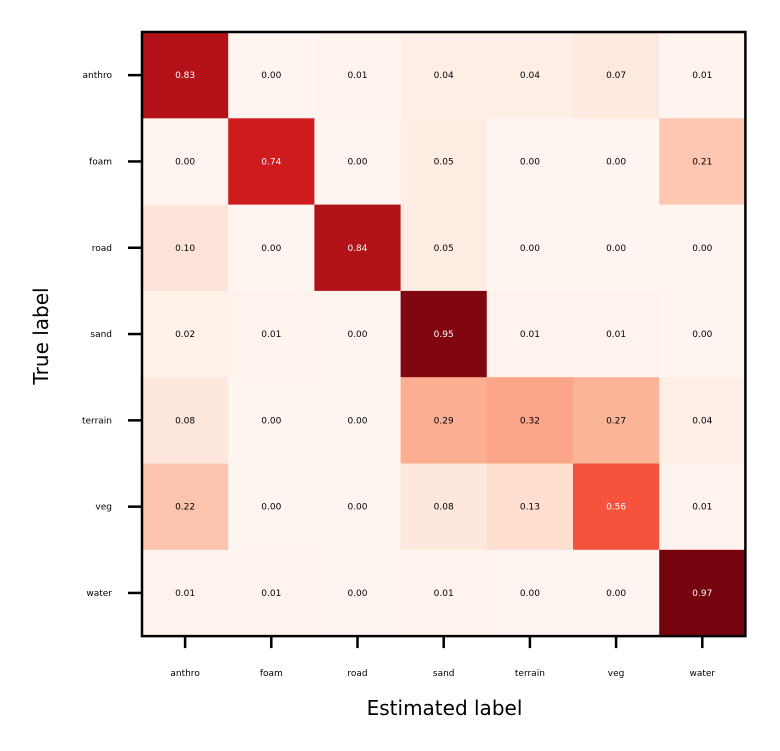 The height and width of the screenshot is (751, 780). I want to click on heatmap-cell-anthro-foam, so click(271, 75).